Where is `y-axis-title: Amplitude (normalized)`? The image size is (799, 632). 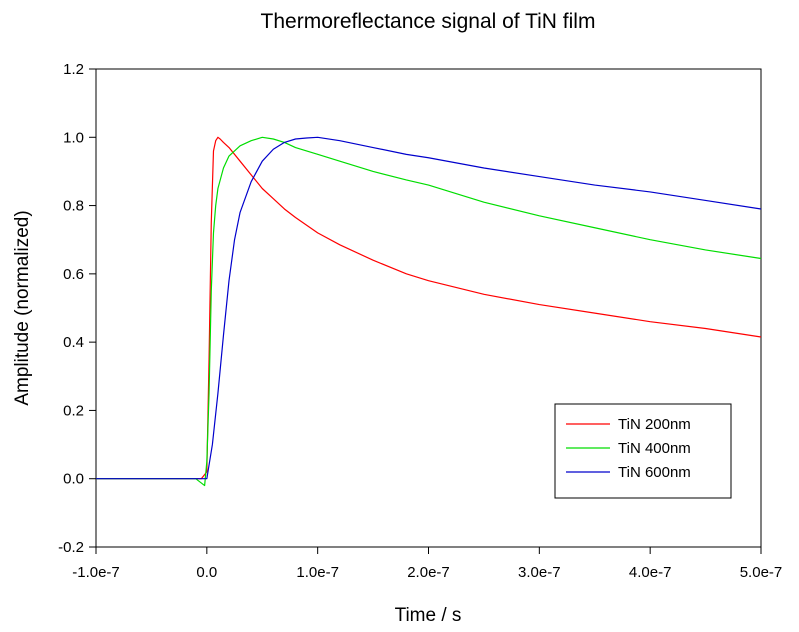 y-axis-title: Amplitude (normalized) is located at coordinates (22, 307).